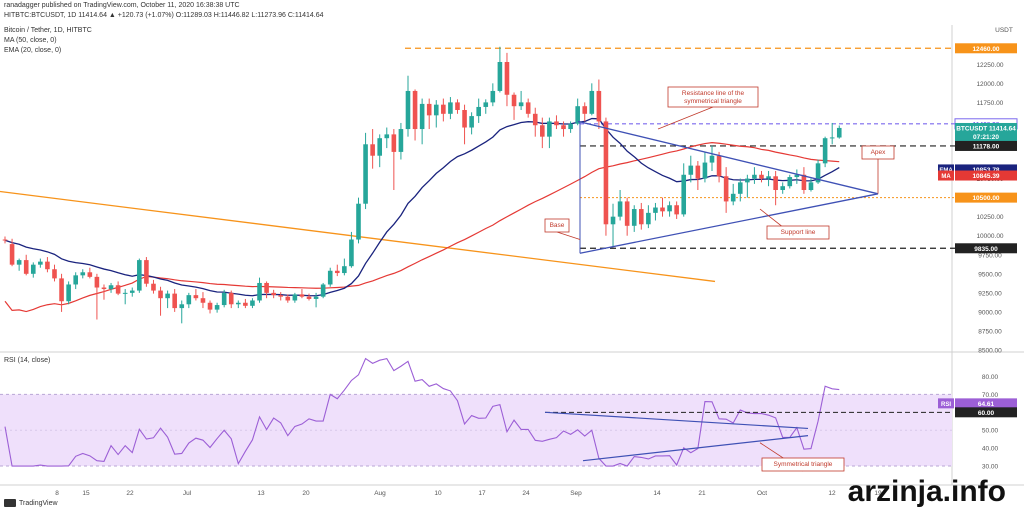 The image size is (1024, 511). Describe the element at coordinates (568, 235) in the screenshot. I see `base-callout-pointer` at that location.